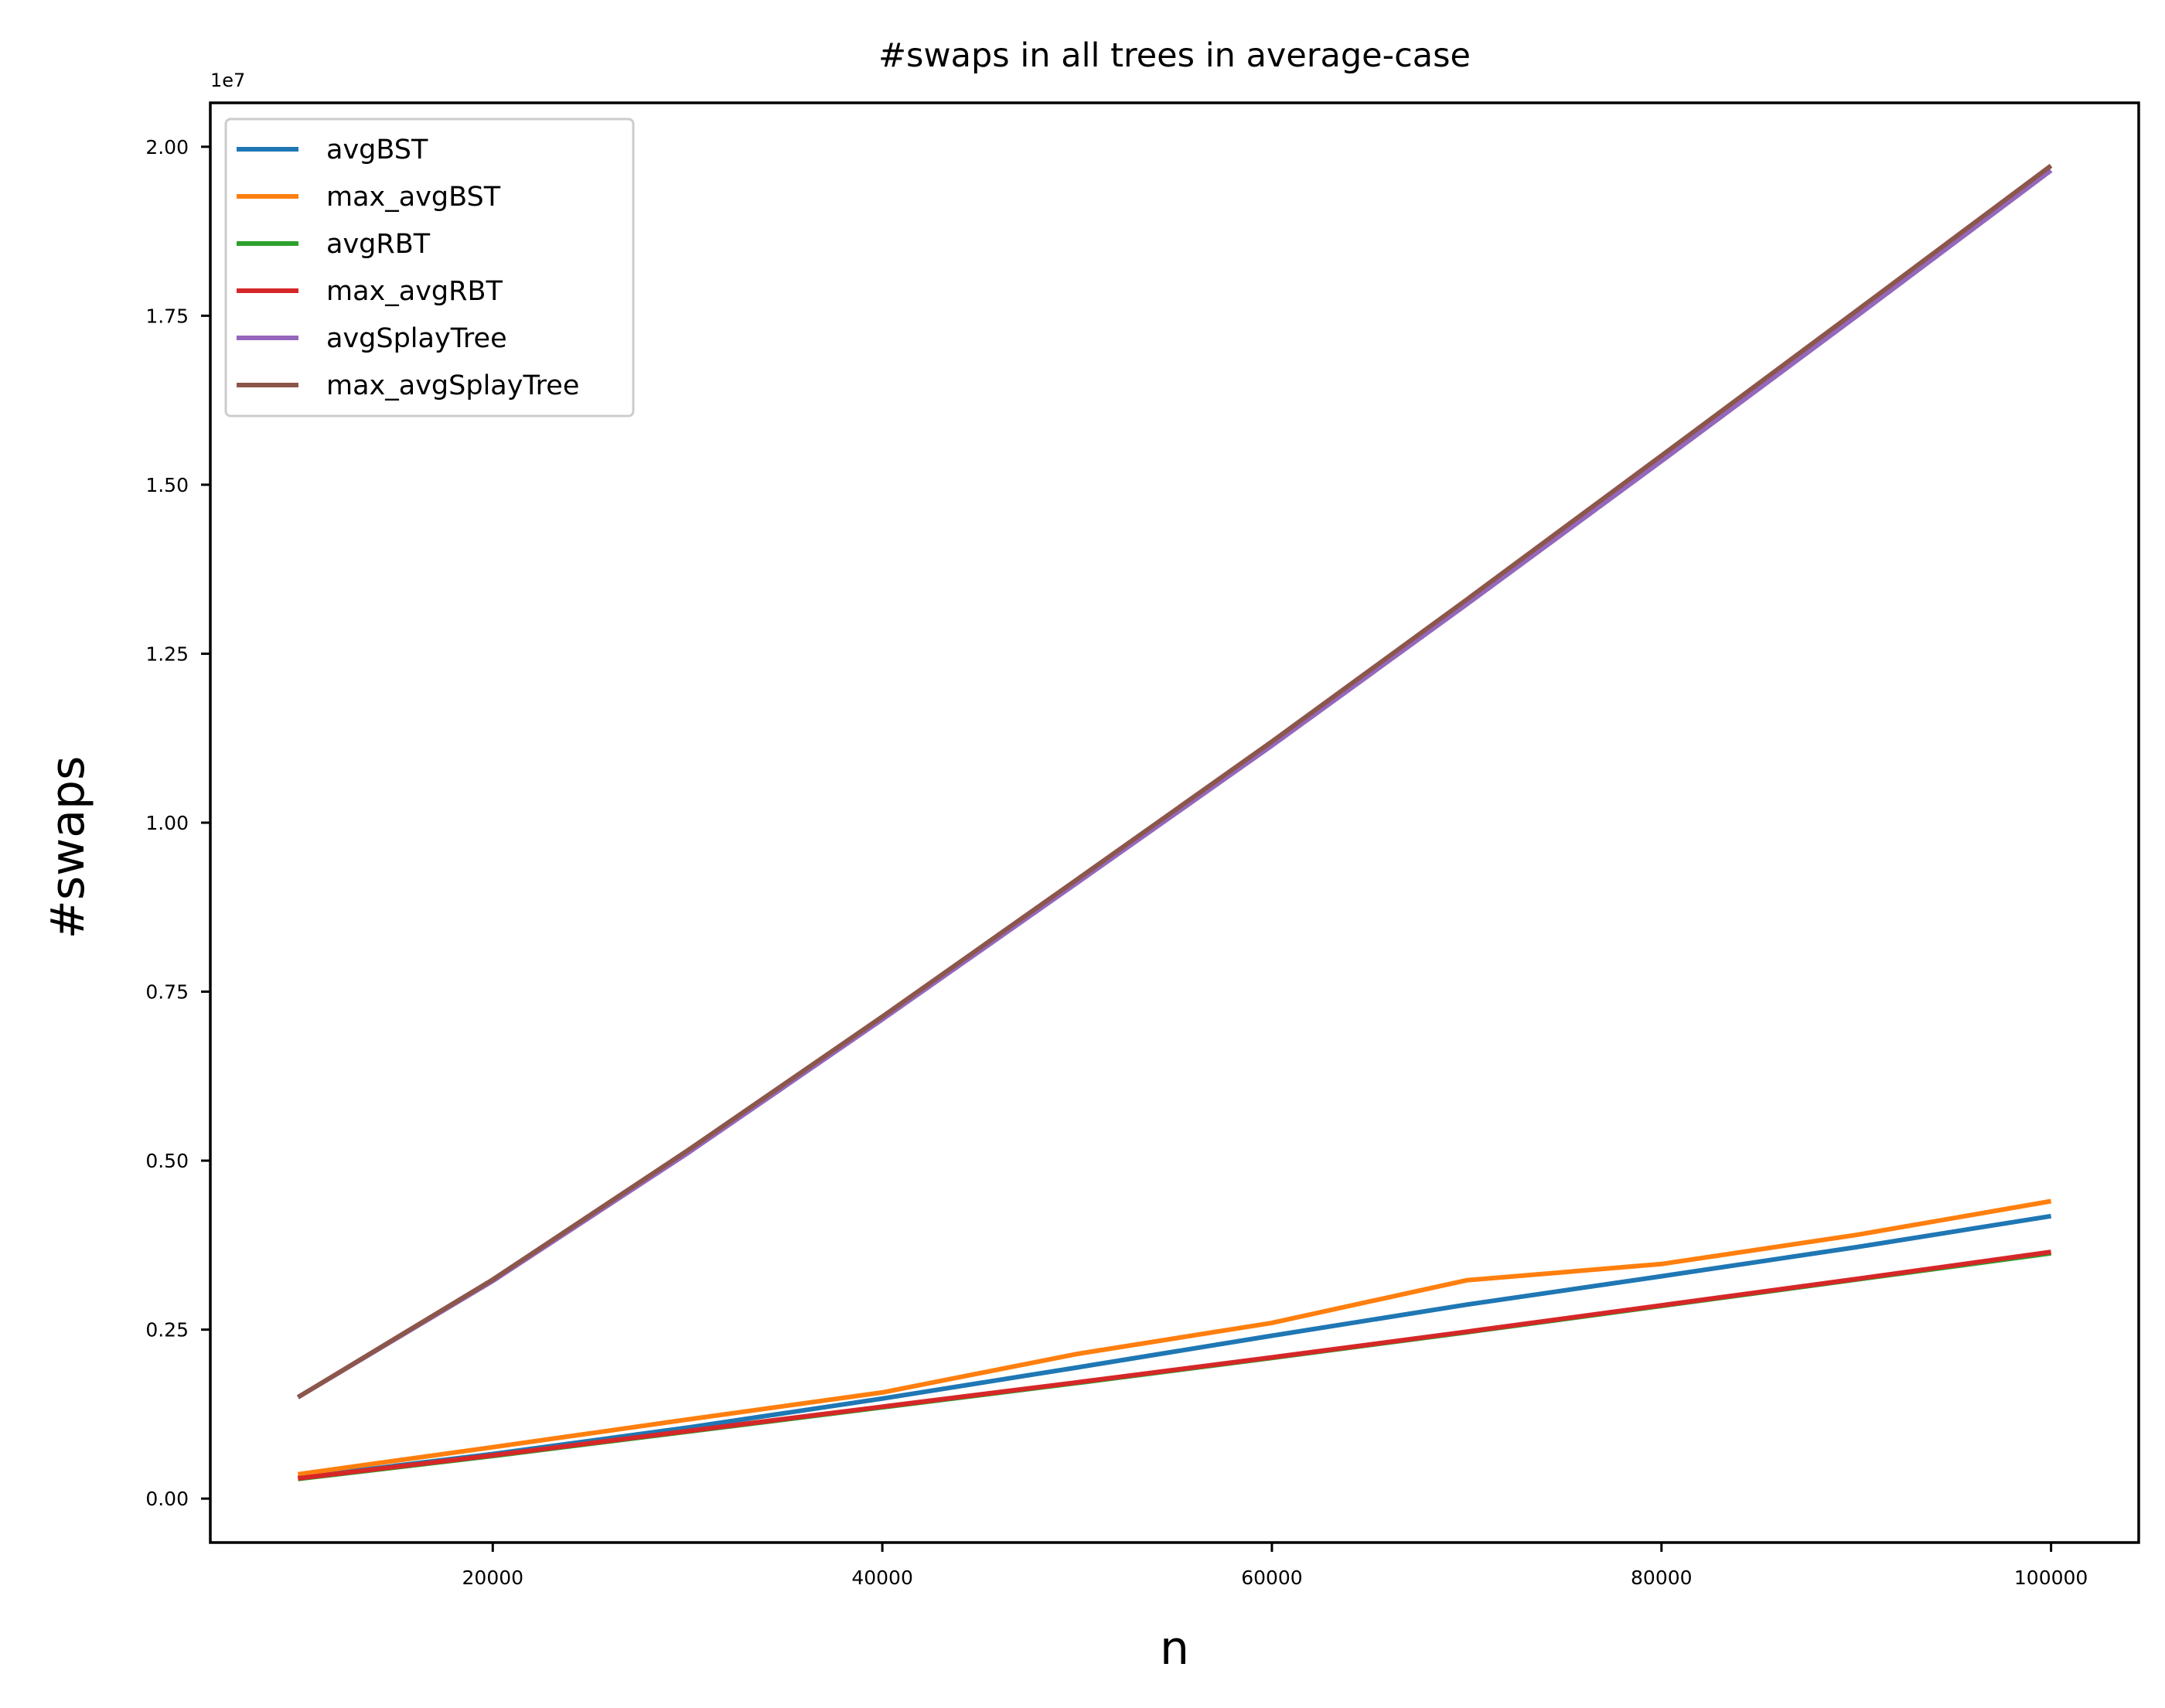 The width and height of the screenshot is (2165, 1708). Describe the element at coordinates (167, 1330) in the screenshot. I see `y-tick-label: 0.25` at that location.